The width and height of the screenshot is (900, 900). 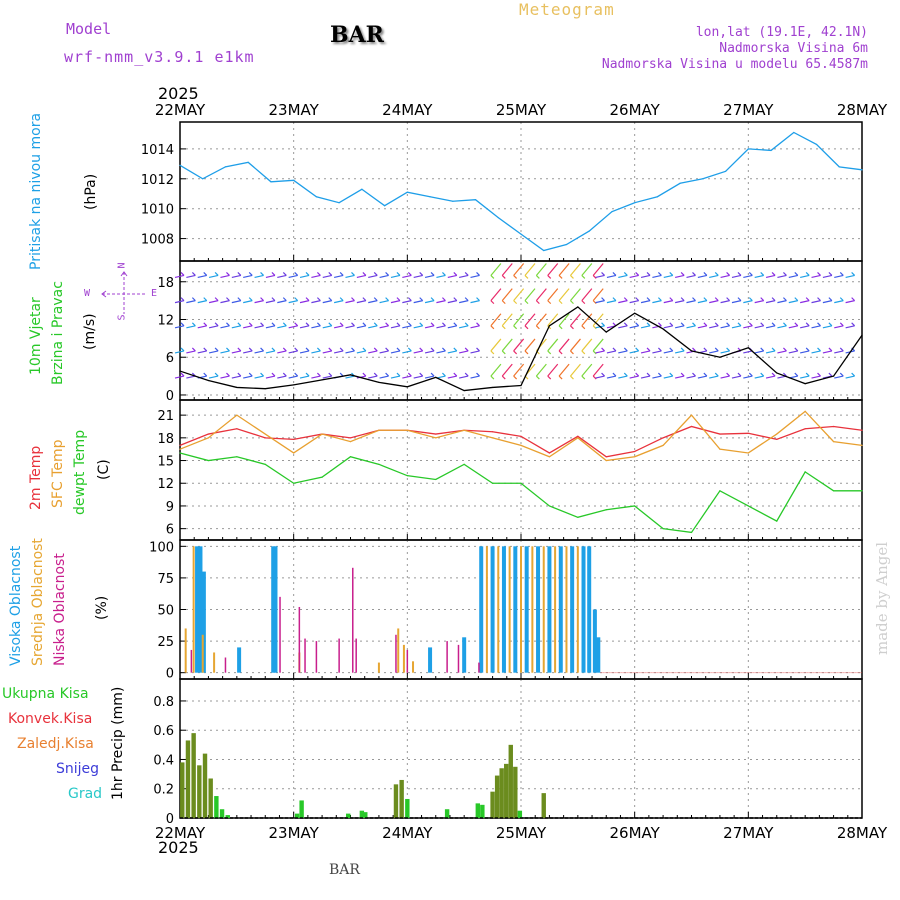 What do you see at coordinates (521, 191) in the screenshot?
I see `panel-frame` at bounding box center [521, 191].